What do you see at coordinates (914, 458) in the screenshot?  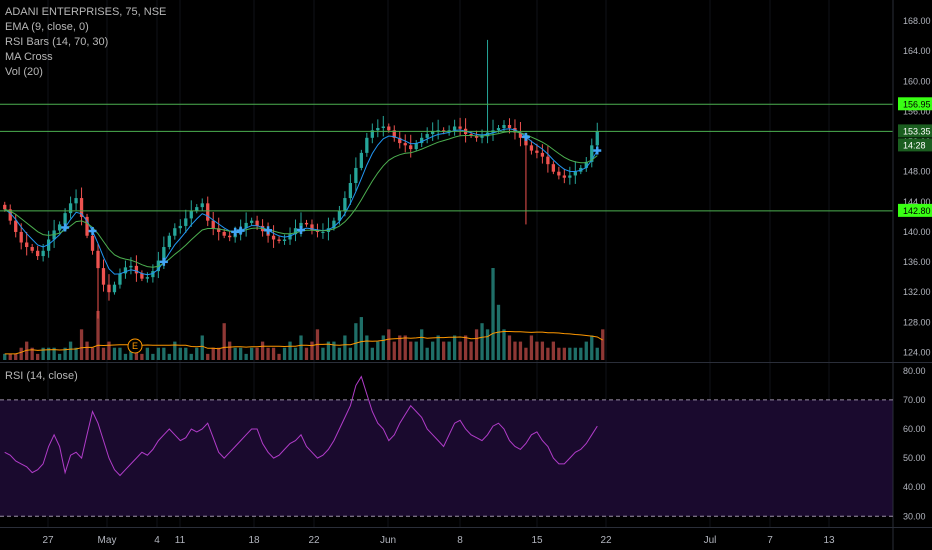 I see `rsi-tick-label-2: 50.00` at bounding box center [914, 458].